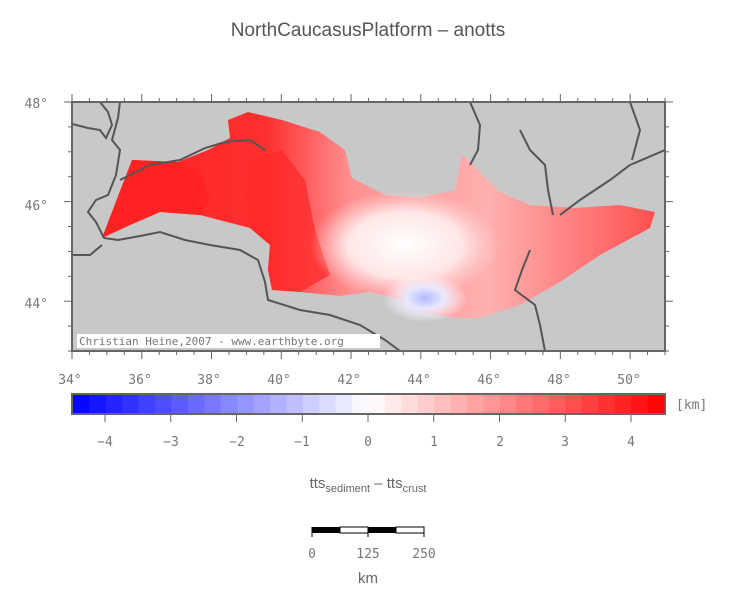 The width and height of the screenshot is (731, 608). I want to click on region-core-west, so click(156, 199).